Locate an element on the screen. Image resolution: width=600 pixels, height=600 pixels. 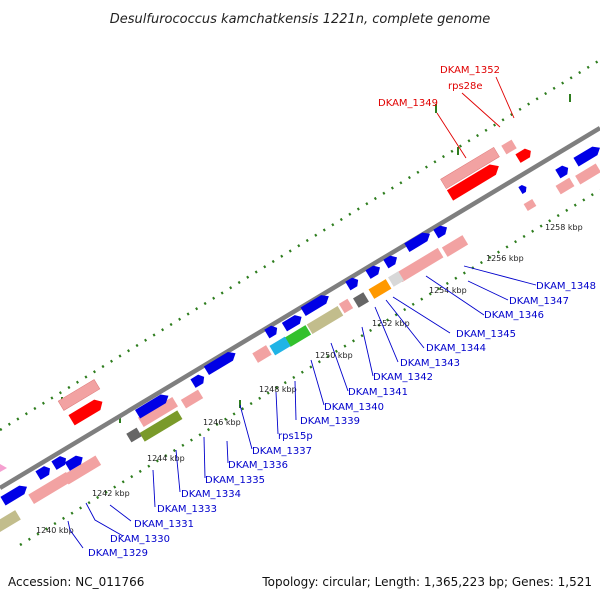
gene-label: DKAM_1337 is located at coordinates (282, 451).